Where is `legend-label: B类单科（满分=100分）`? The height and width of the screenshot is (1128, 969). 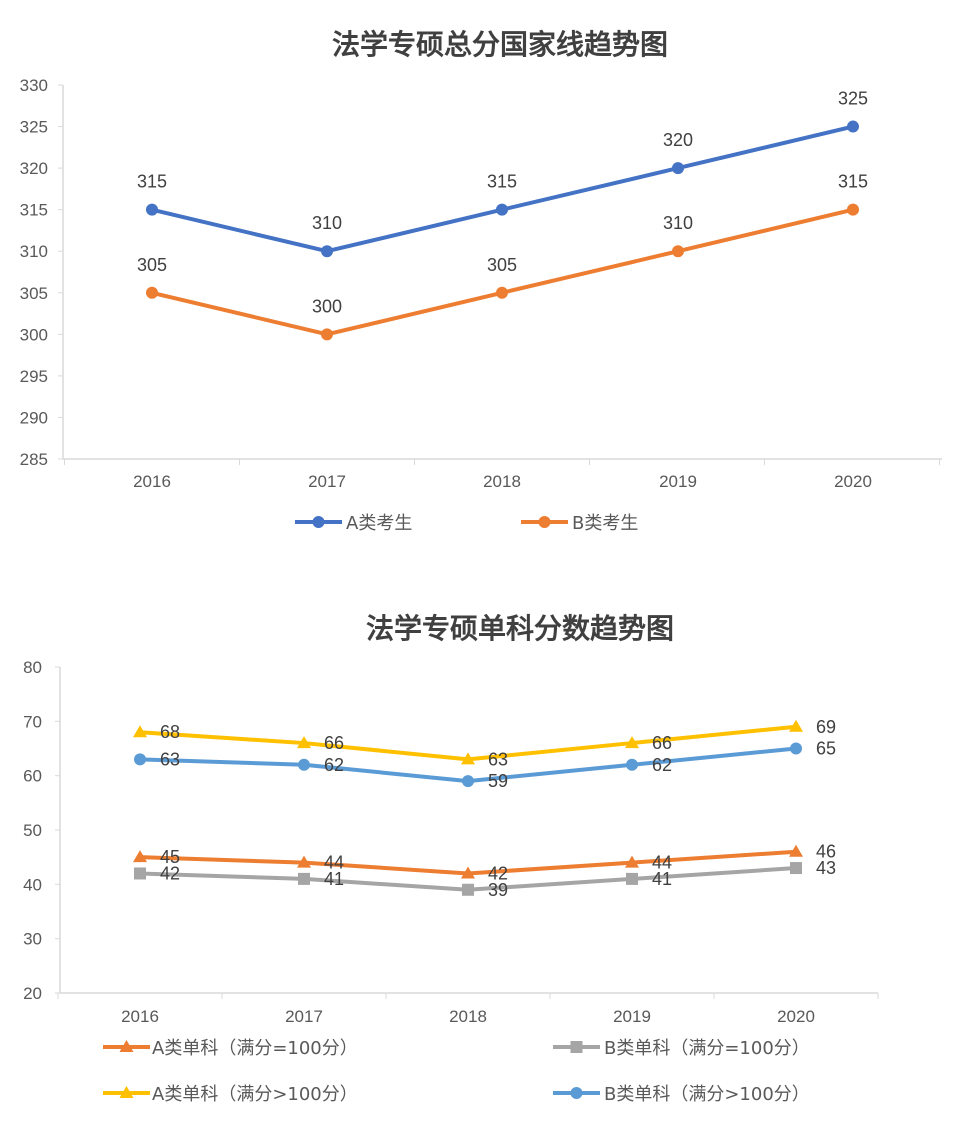 legend-label: B类单科（满分=100分） is located at coordinates (707, 1048).